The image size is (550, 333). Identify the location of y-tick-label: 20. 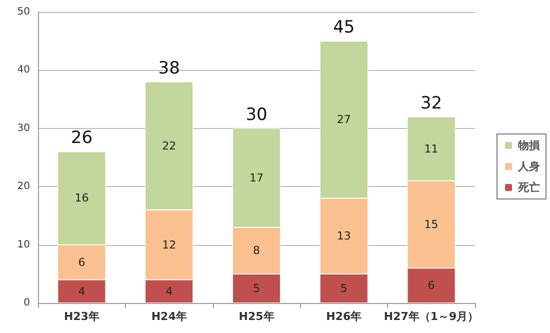
(23, 186).